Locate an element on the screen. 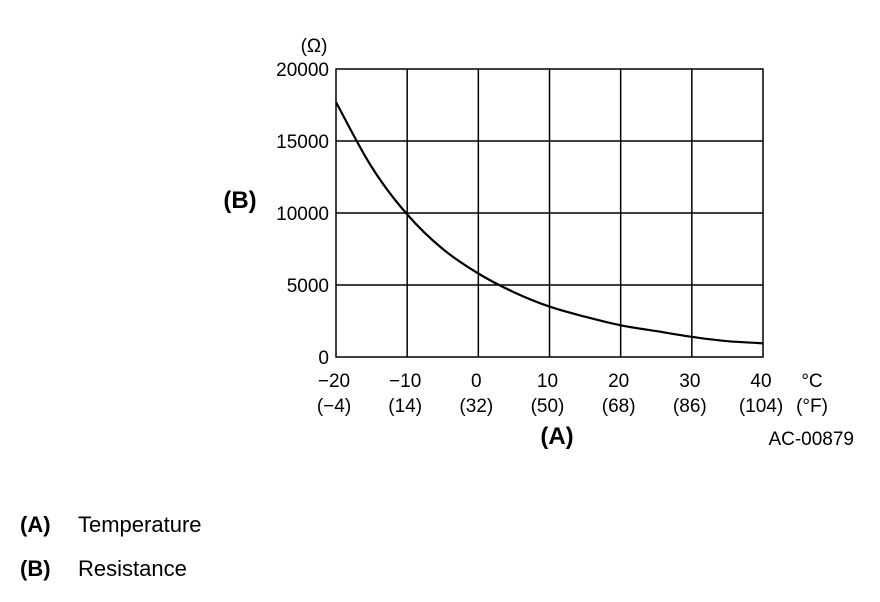 The width and height of the screenshot is (880, 602). y-tick-label: 0 is located at coordinates (323, 358).